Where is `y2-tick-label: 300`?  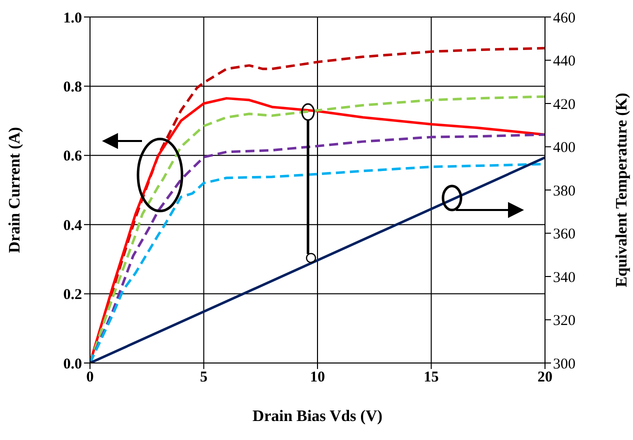
y2-tick-label: 300 is located at coordinates (564, 364).